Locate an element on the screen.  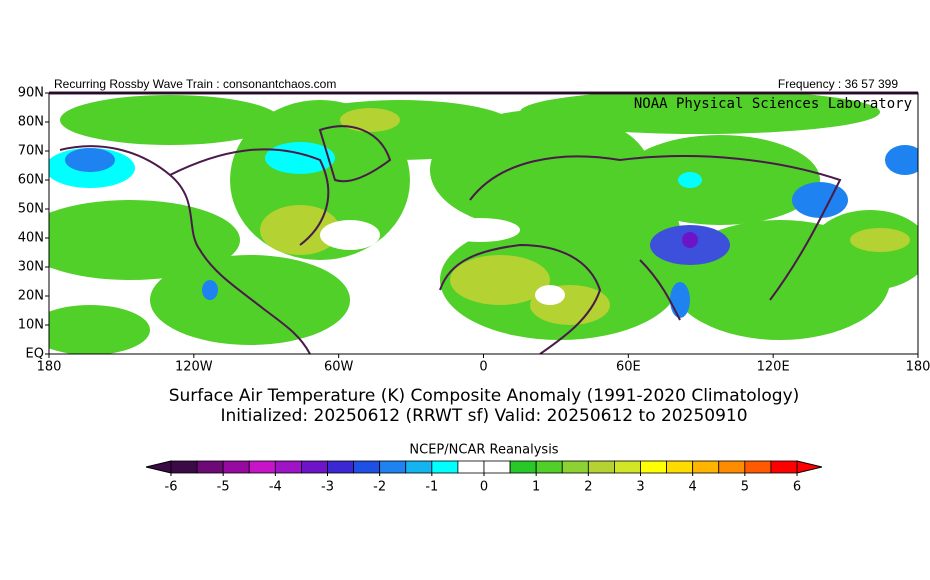
lat-label: 60N is located at coordinates (31, 180).